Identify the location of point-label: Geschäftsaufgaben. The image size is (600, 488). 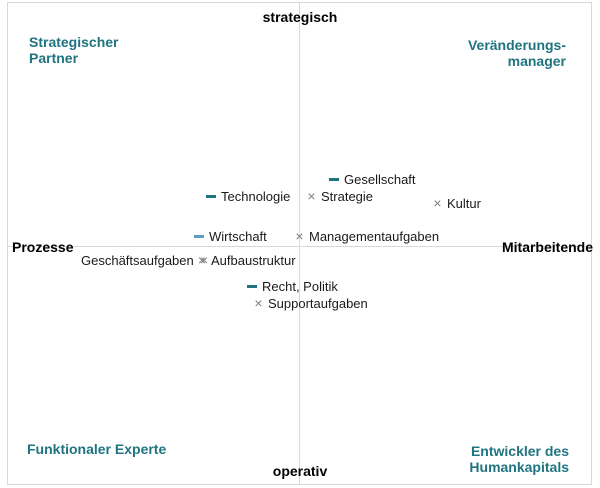
(137, 260).